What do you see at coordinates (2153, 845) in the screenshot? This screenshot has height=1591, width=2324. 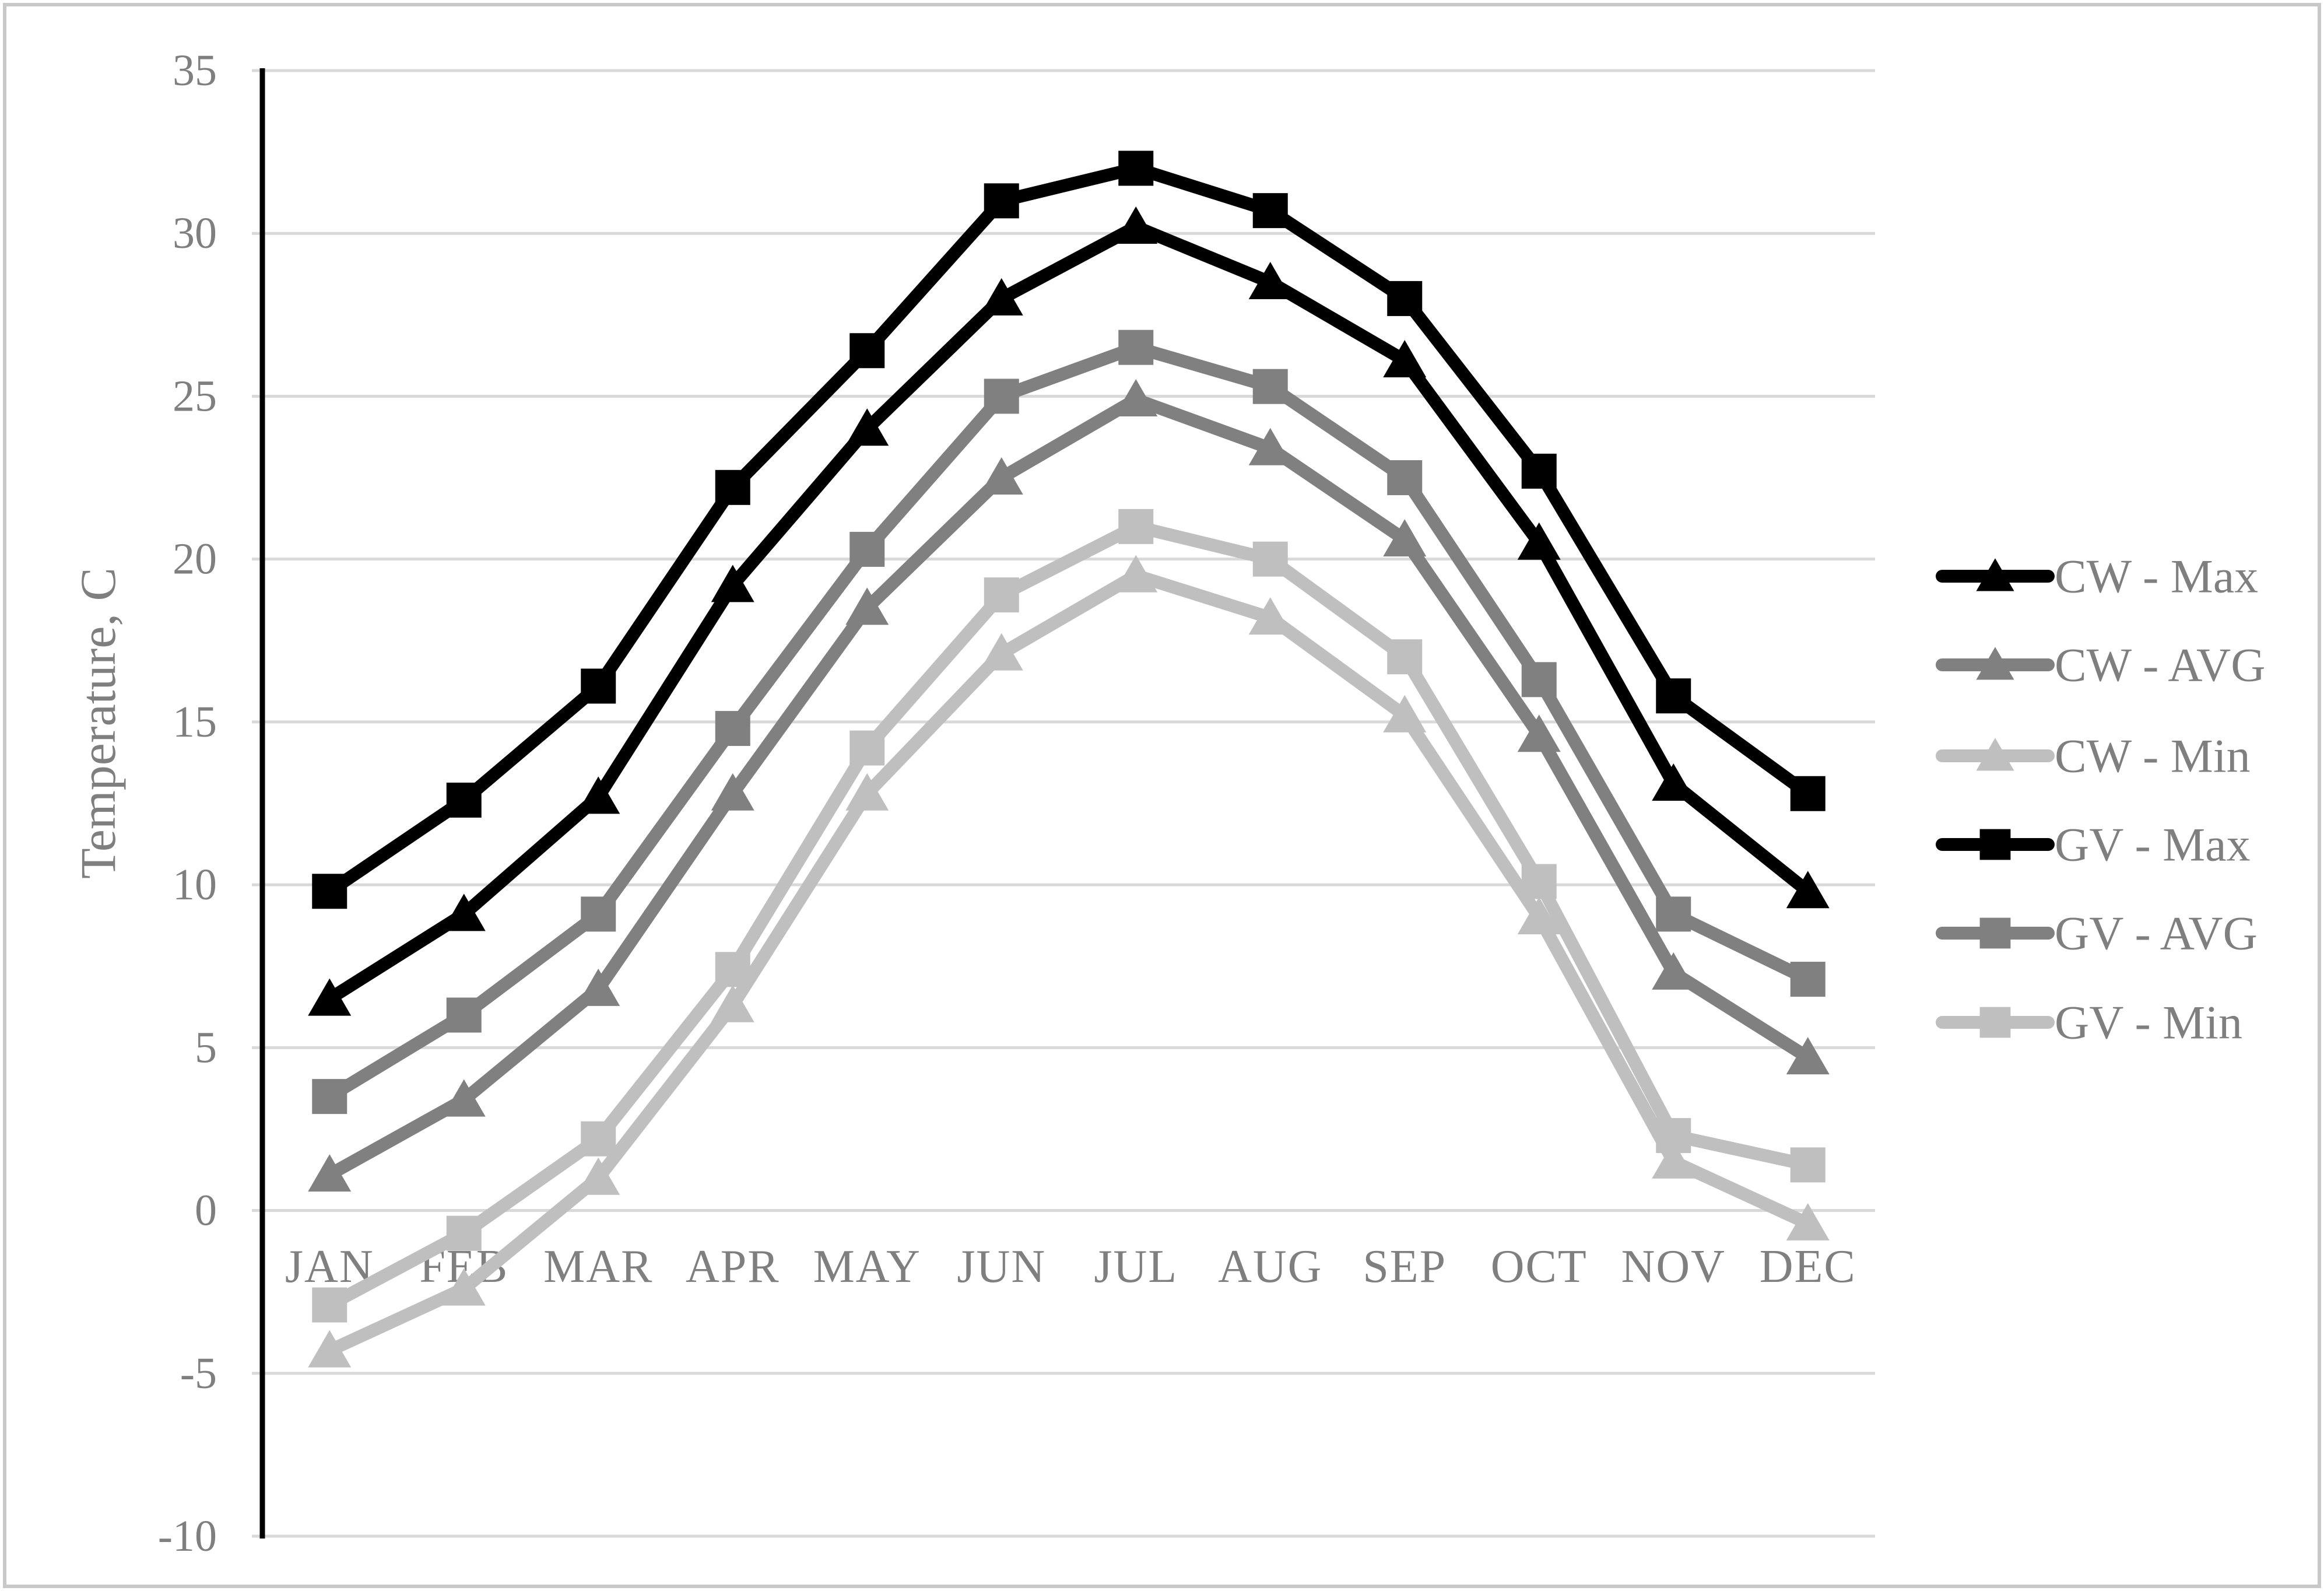 I see `legend-label: GV - Max` at bounding box center [2153, 845].